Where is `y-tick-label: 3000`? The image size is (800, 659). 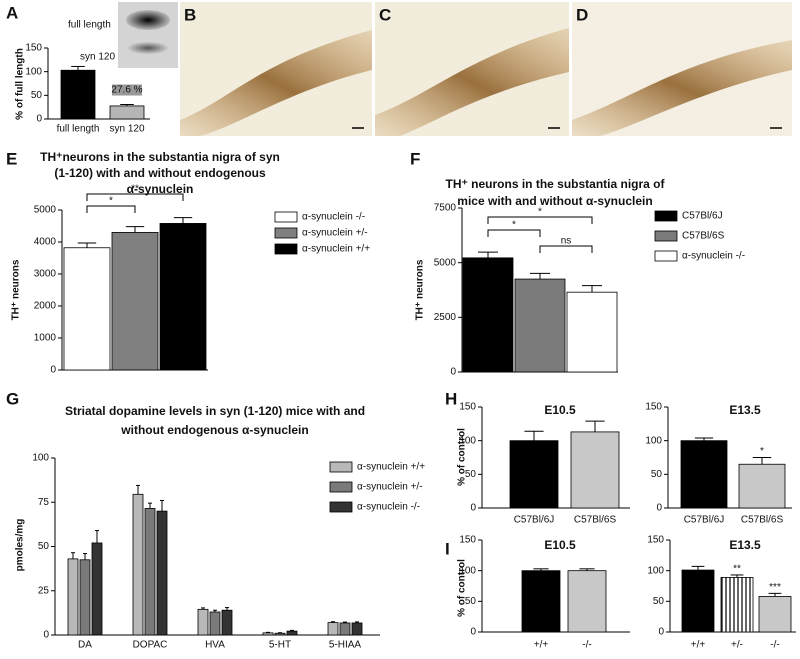 y-tick-label: 3000 is located at coordinates (45, 274).